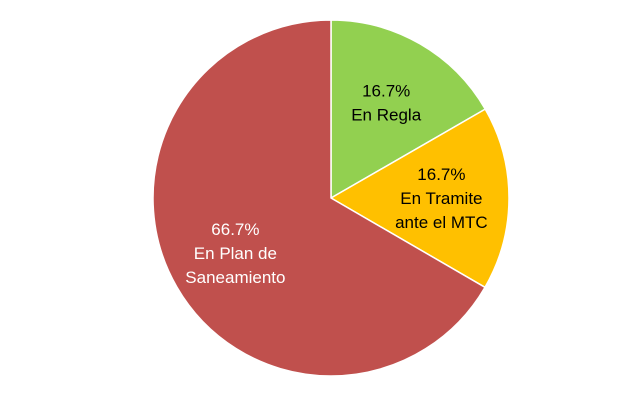 The image size is (640, 405). What do you see at coordinates (235, 253) in the screenshot?
I see `pie-slice-3-label-line-1: En Plan de` at bounding box center [235, 253].